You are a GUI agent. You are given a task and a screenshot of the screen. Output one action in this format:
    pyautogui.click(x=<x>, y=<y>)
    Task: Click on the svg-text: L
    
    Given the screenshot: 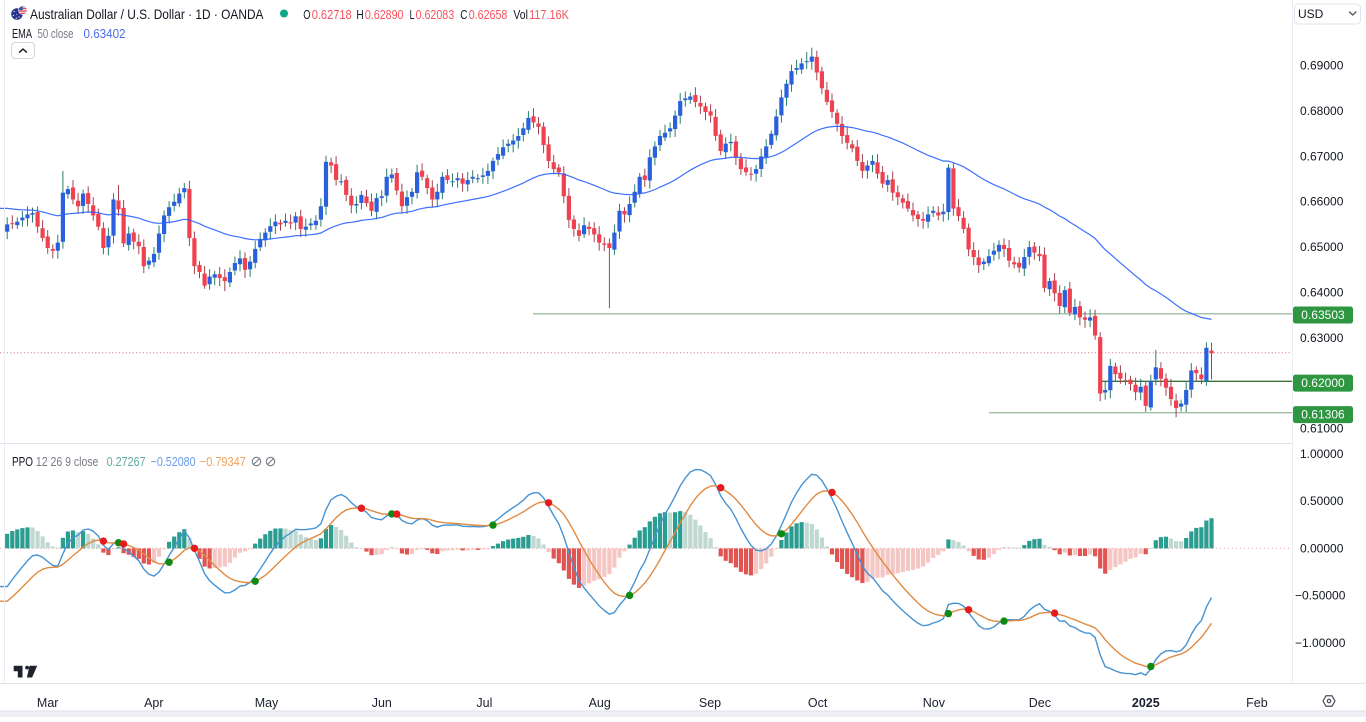 What is the action you would take?
    pyautogui.click(x=412, y=14)
    